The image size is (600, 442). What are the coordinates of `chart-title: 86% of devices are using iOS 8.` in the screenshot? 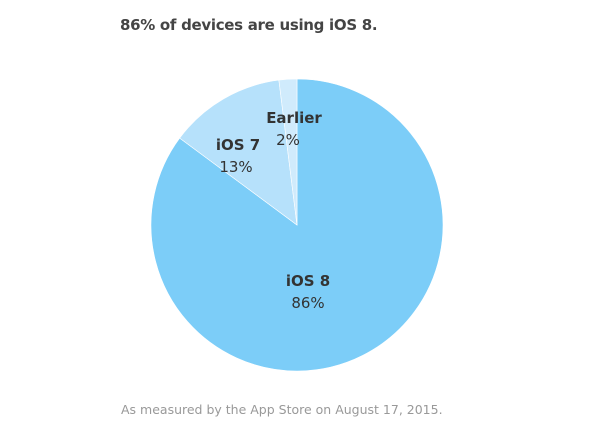 It's located at (249, 25).